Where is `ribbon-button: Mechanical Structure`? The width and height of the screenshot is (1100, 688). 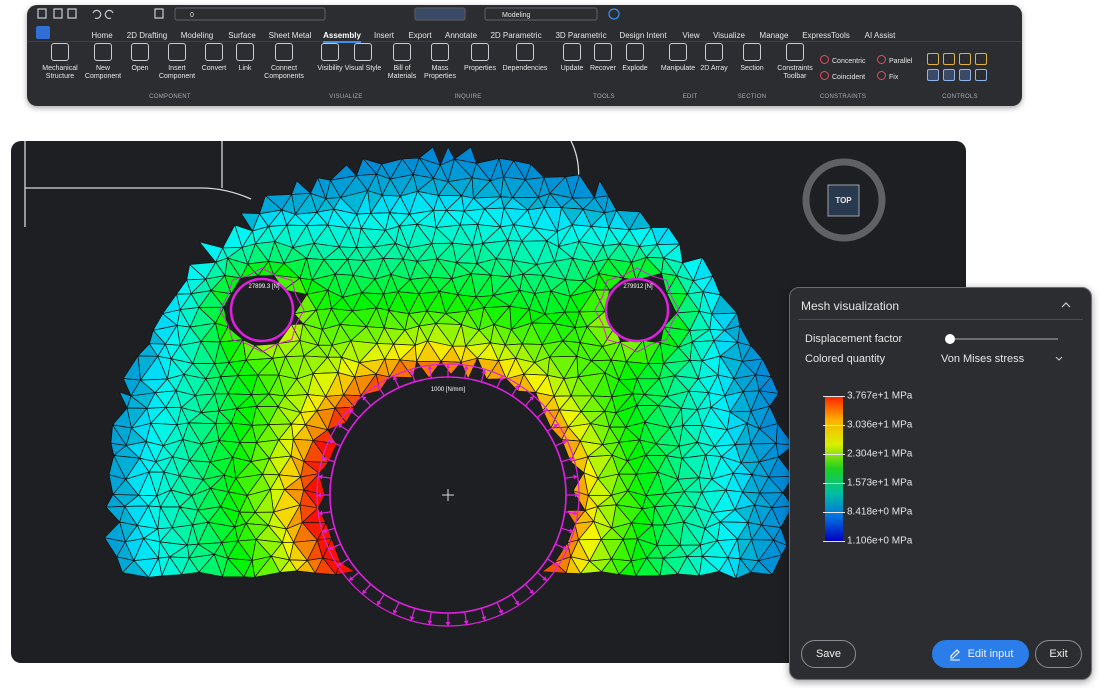 ribbon-button: Mechanical Structure is located at coordinates (60, 62).